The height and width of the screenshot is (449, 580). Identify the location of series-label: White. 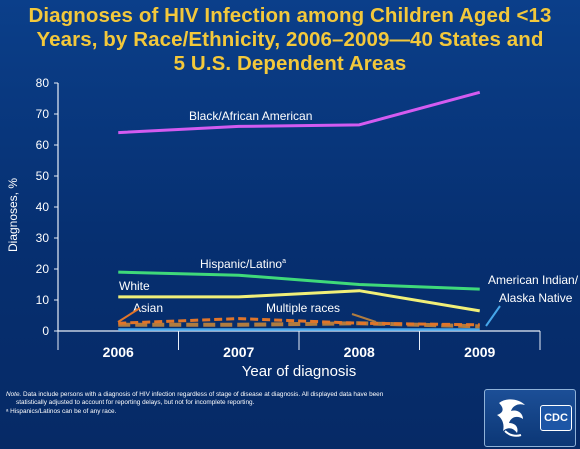
(134, 286).